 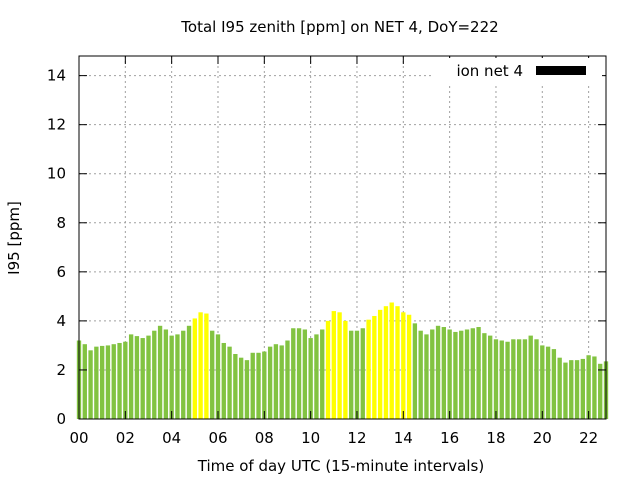 I want to click on x-tick-label: 14, so click(x=403, y=438).